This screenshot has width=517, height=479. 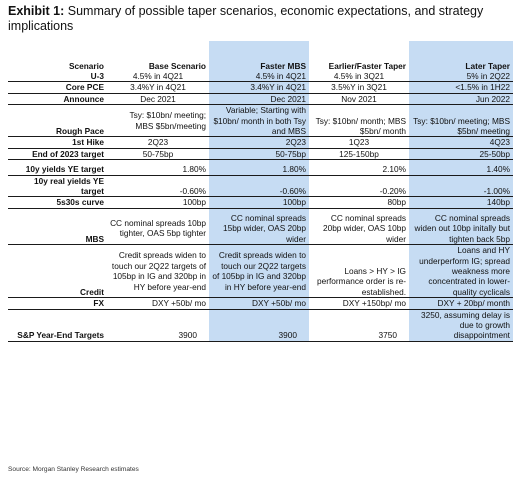 What do you see at coordinates (57, 303) in the screenshot?
I see `row-label: FX` at bounding box center [57, 303].